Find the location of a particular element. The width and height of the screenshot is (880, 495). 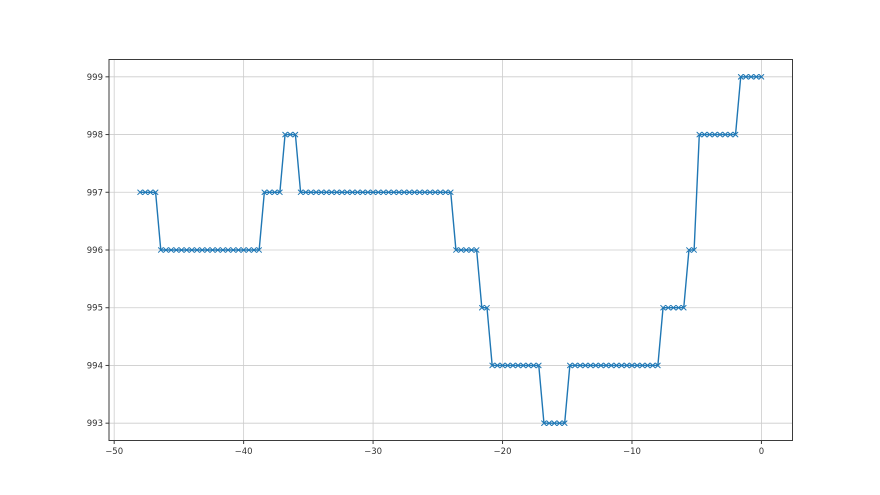

y-tick-label: 993 is located at coordinates (95, 424).